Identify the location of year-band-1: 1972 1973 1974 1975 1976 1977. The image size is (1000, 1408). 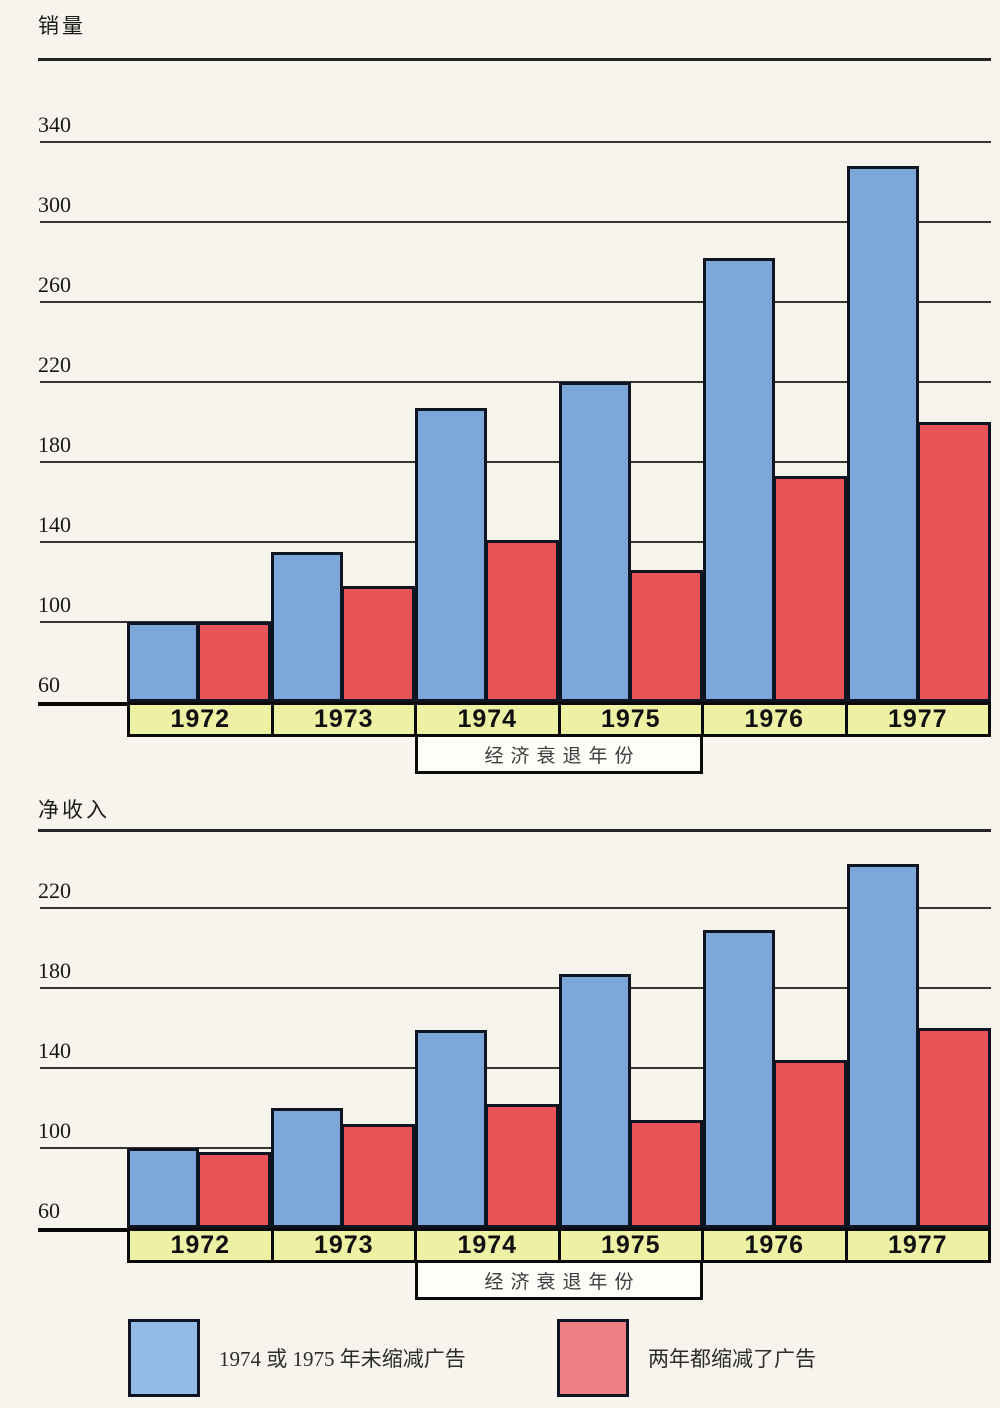
(559, 1245).